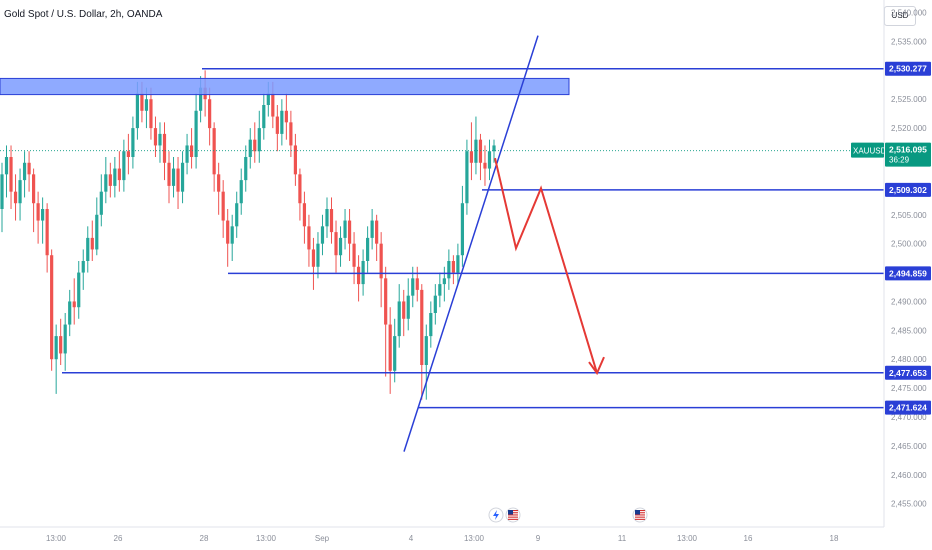 Image resolution: width=932 pixels, height=550 pixels. What do you see at coordinates (909, 99) in the screenshot?
I see `y-tick-label: 2,525.000` at bounding box center [909, 99].